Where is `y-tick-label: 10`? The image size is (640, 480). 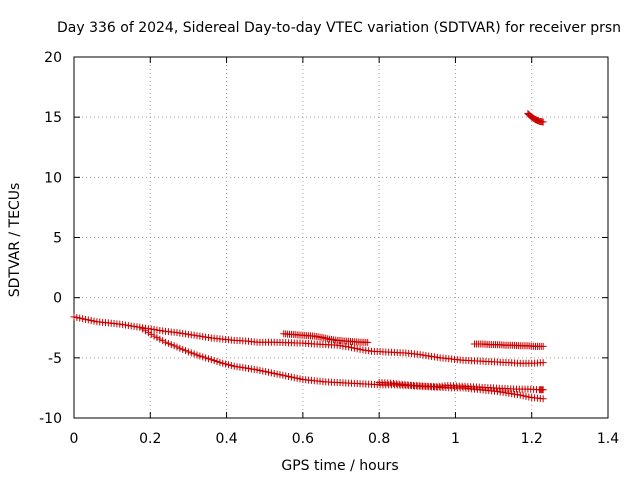
y-tick-label: 10 is located at coordinates (53, 178).